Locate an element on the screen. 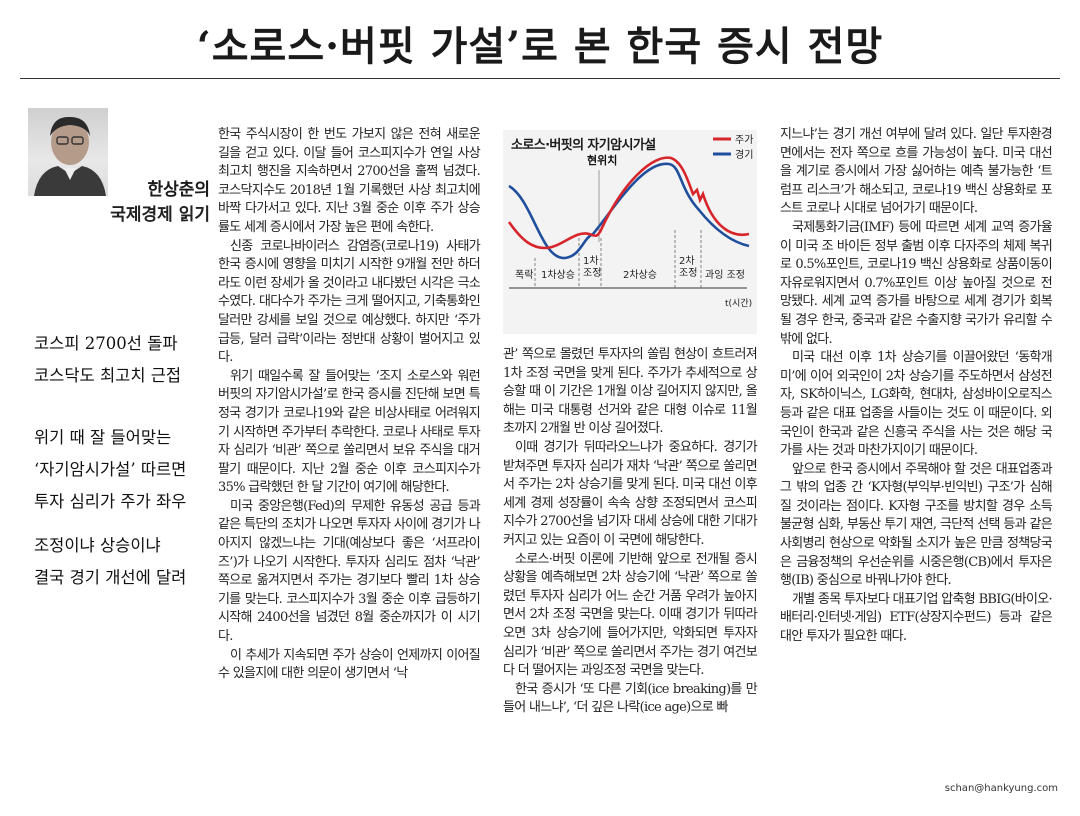  legend-label-price: 주가 is located at coordinates (744, 140).